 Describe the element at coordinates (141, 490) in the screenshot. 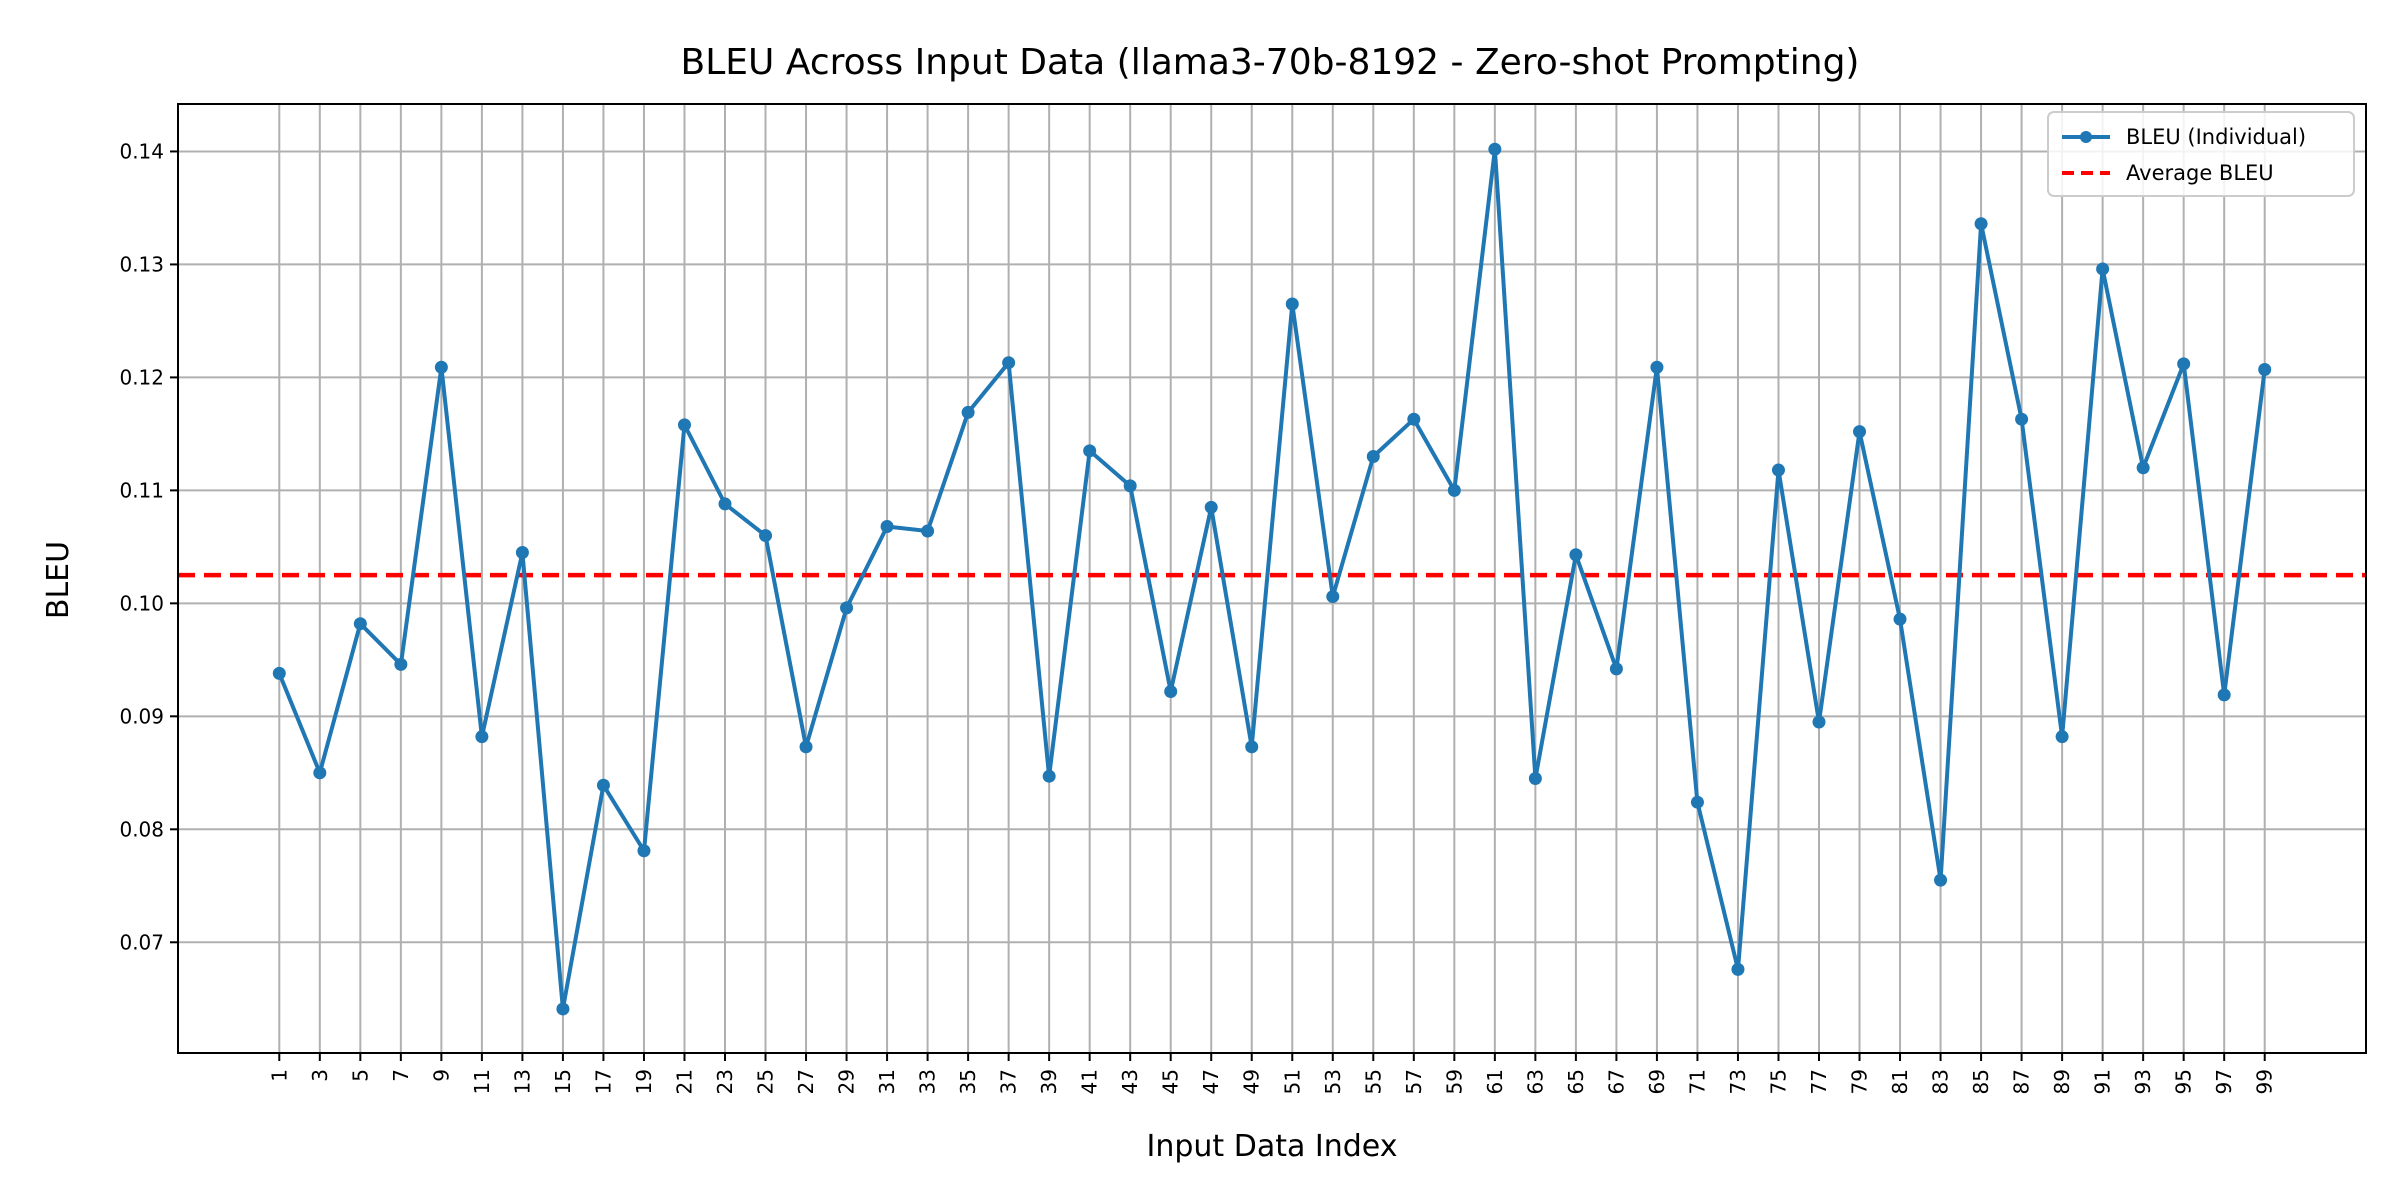

I see `y-tick-label: 0.11` at that location.